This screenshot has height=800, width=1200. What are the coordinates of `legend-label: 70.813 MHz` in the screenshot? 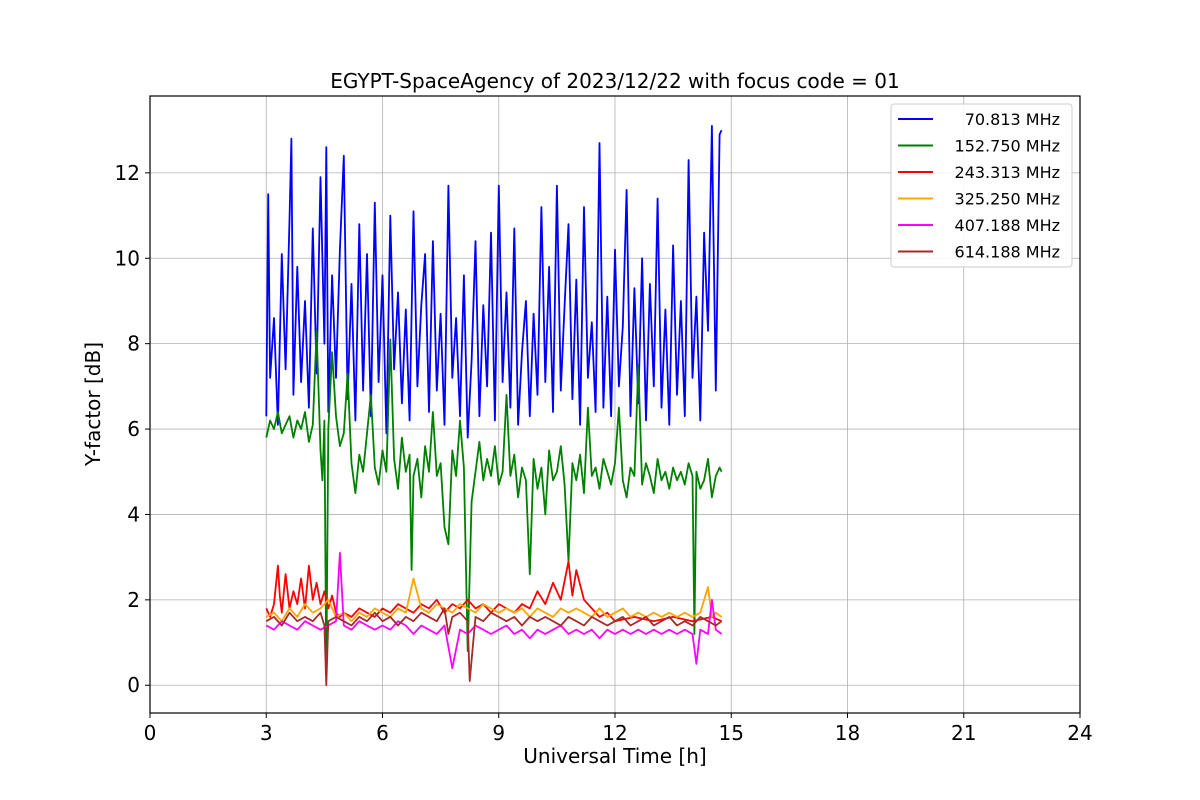 It's located at (1012, 119).